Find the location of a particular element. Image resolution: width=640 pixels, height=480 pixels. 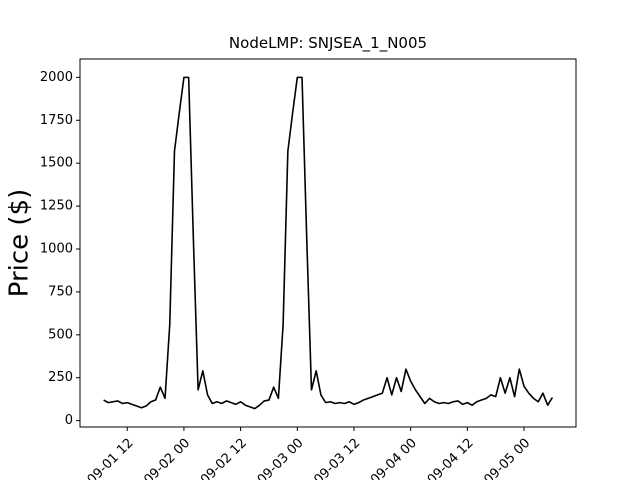

x-tick-label: 09-02 12 is located at coordinates (224, 458).